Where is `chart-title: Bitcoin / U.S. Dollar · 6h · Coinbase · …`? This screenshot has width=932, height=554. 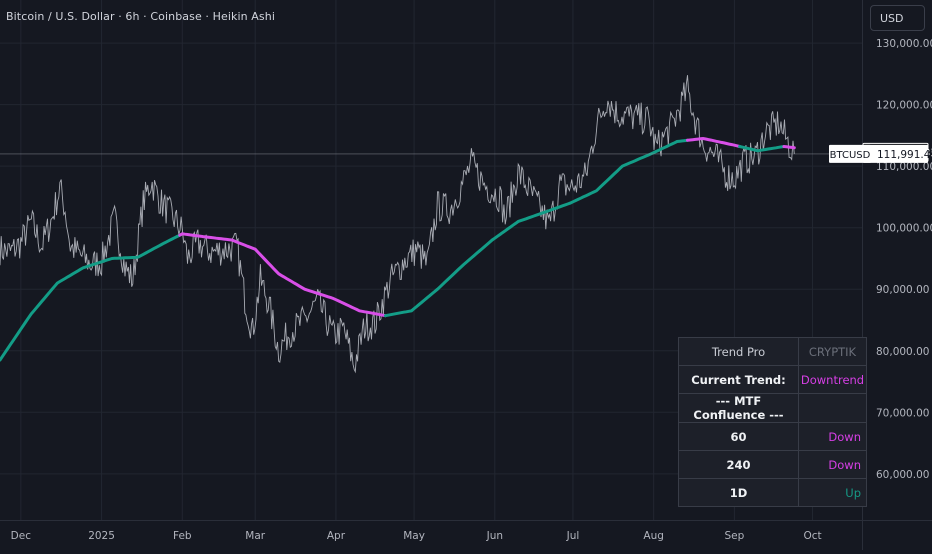 chart-title: Bitcoin / U.S. Dollar · 6h · Coinbase · … is located at coordinates (140, 16).